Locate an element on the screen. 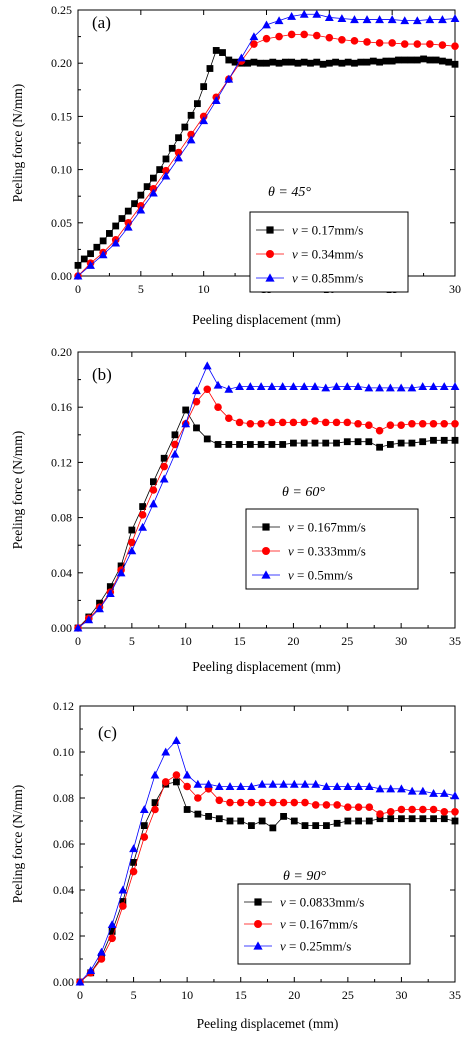 This screenshot has width=474, height=1046. legend-label: v = 0.85mm/s is located at coordinates (327, 278).